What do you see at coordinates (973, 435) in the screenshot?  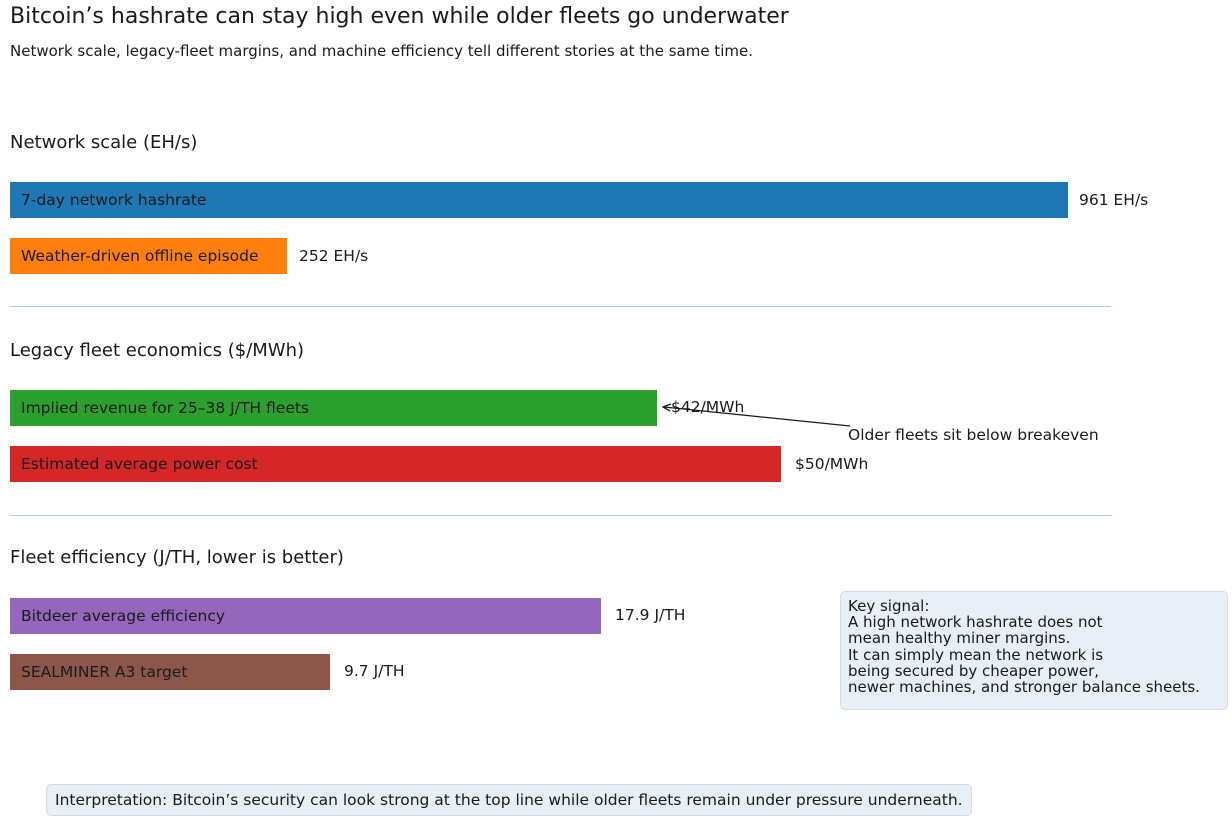 I see `annotation-breakeven: Older fleets sit below breakeven` at bounding box center [973, 435].